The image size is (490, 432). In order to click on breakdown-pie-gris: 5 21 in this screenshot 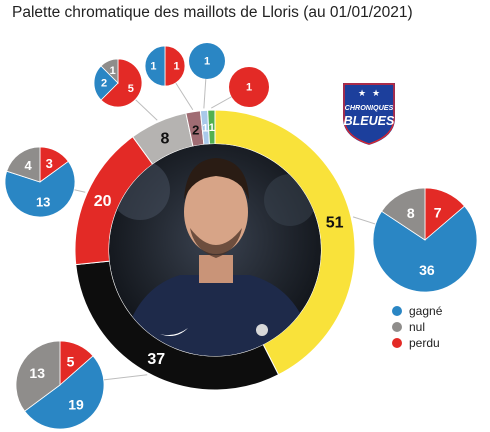, I will do `click(118, 83)`.